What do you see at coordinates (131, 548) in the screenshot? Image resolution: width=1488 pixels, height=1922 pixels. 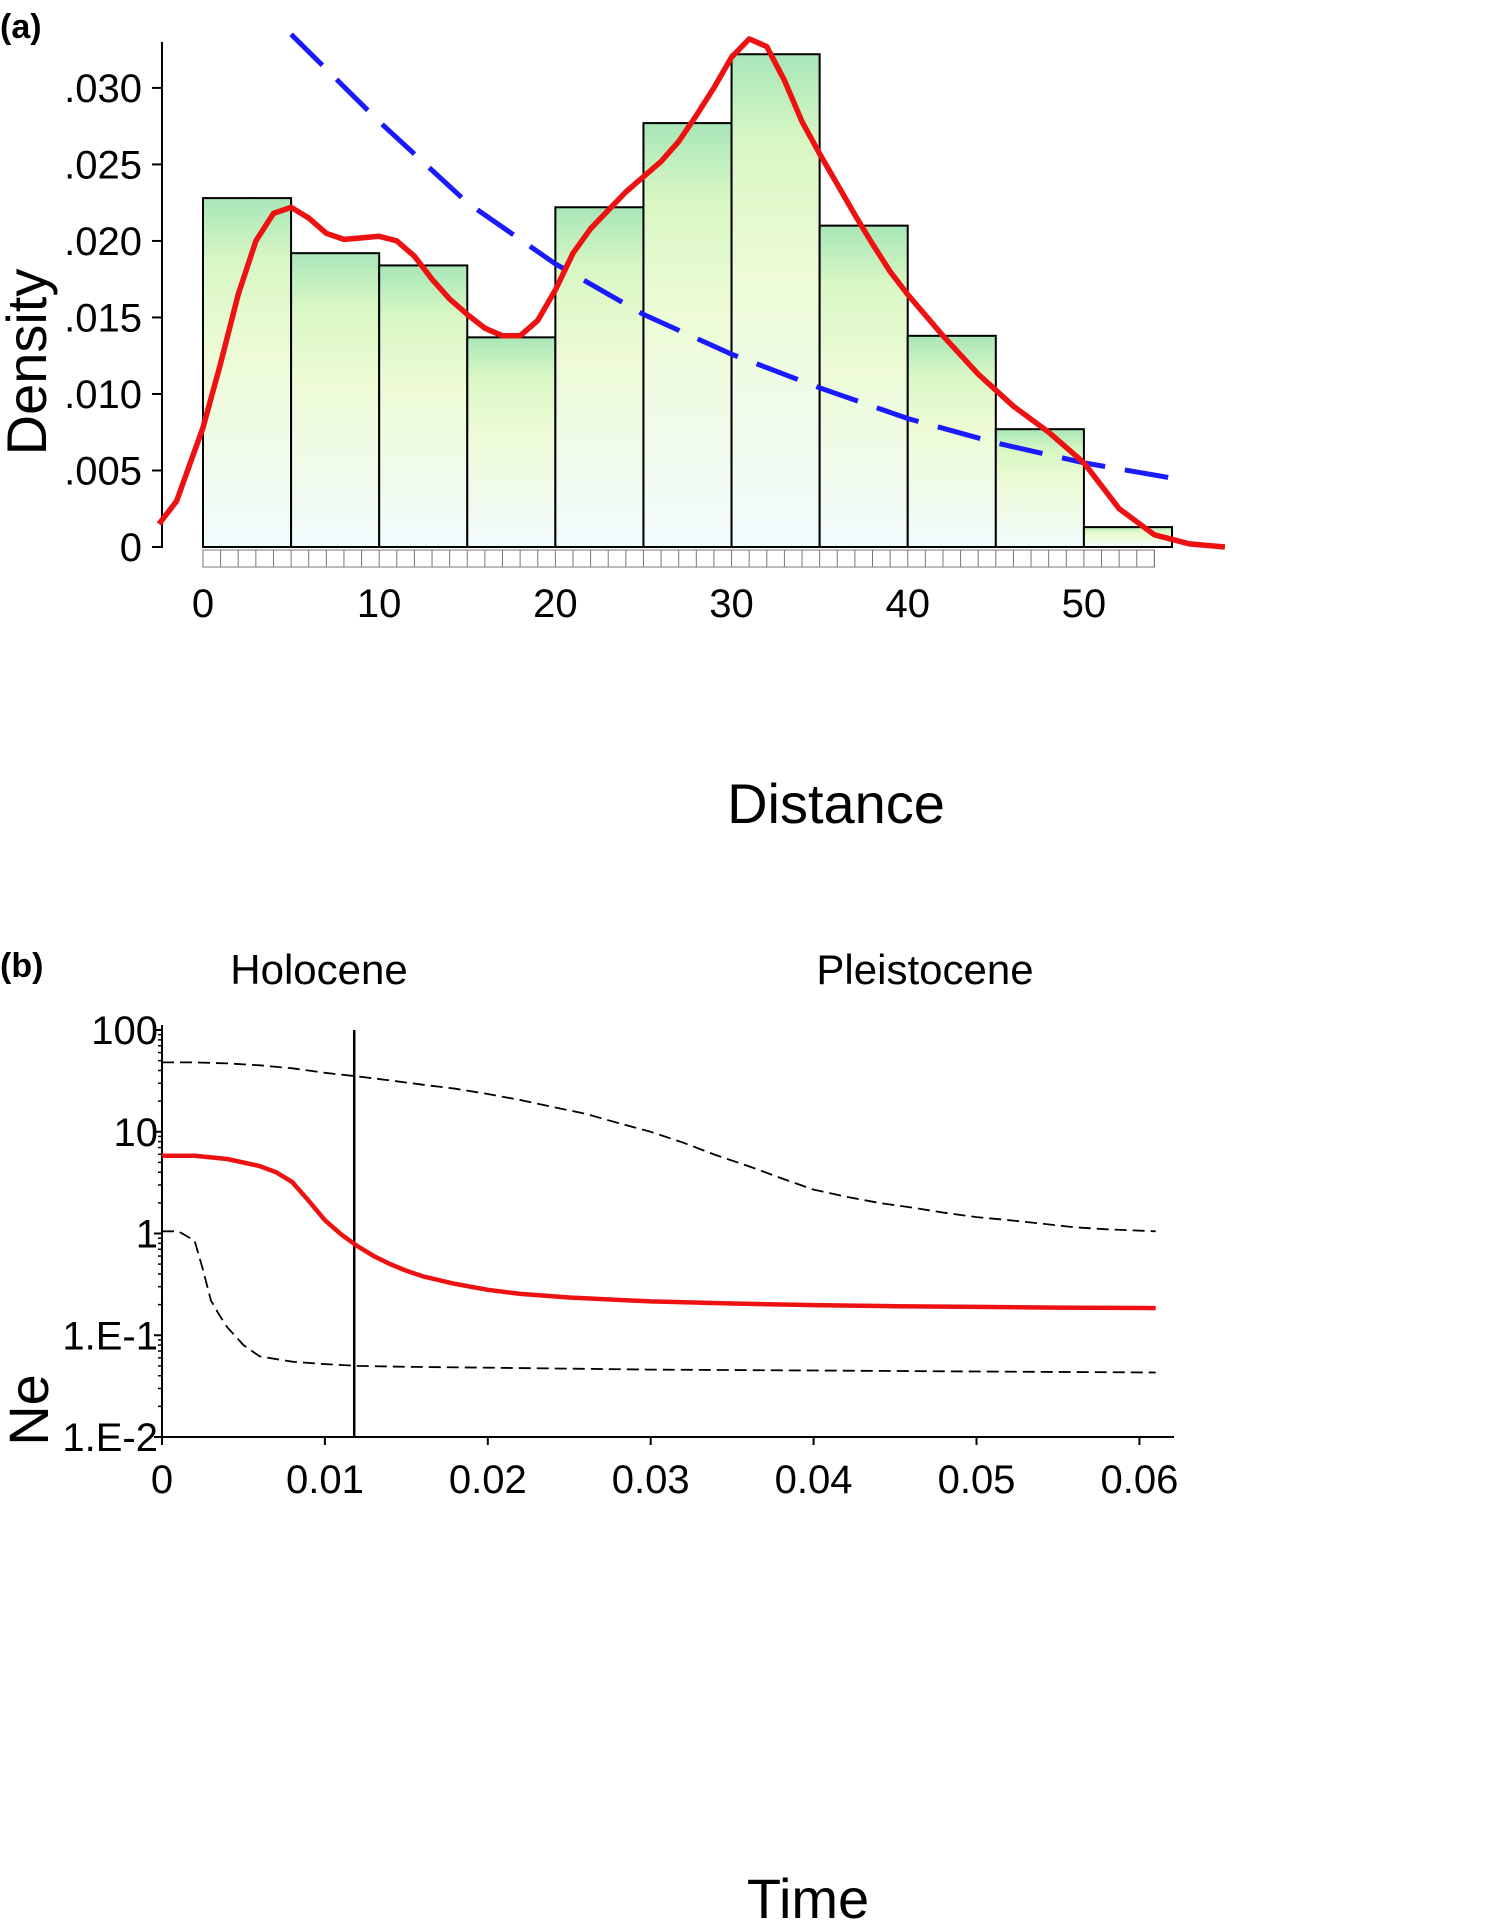 I see `panel-a-y-tick-label-0: 0` at bounding box center [131, 548].